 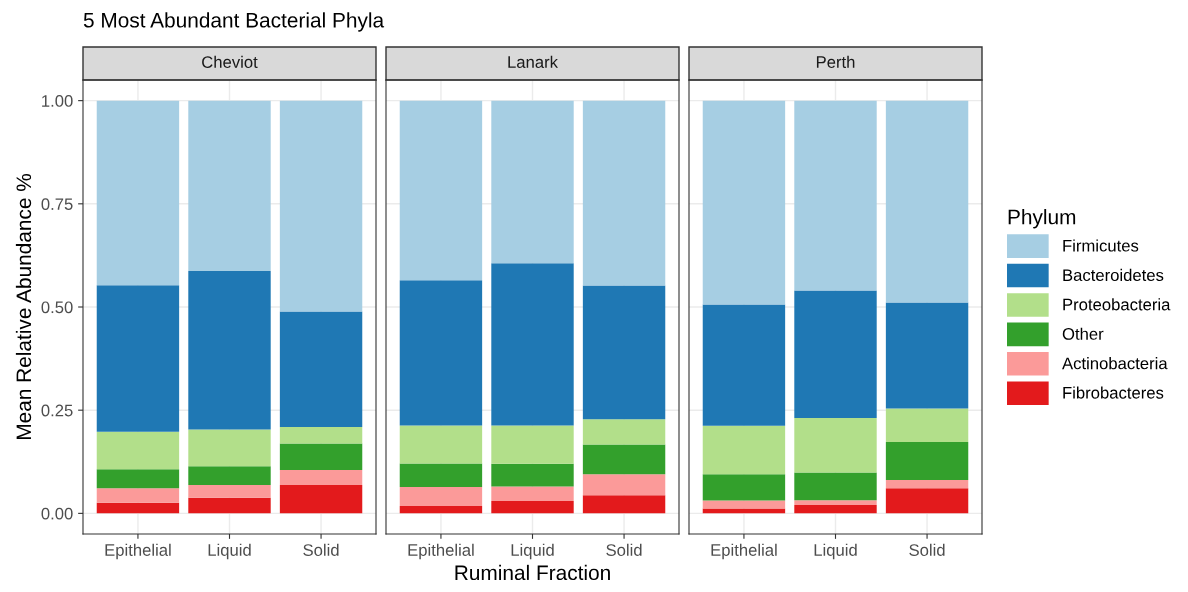 What do you see at coordinates (57, 410) in the screenshot?
I see `y-tick-label: 0.25` at bounding box center [57, 410].